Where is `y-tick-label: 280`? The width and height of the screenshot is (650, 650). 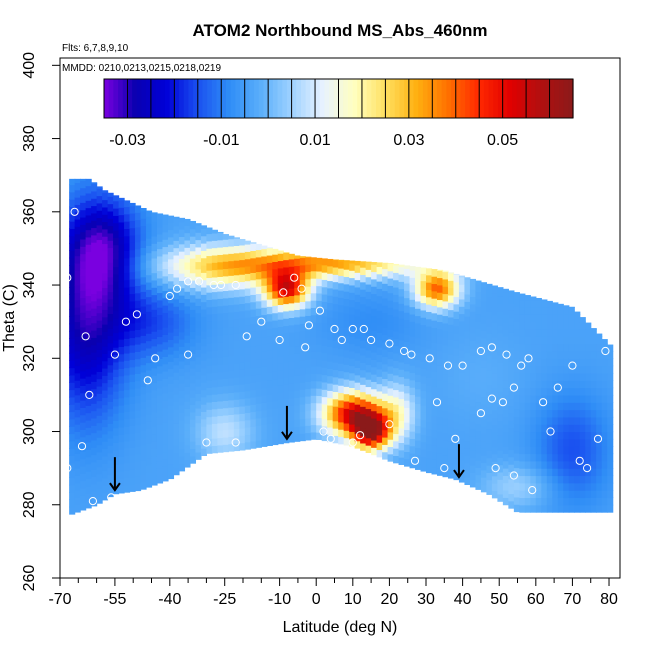
y-tick-label: 280 is located at coordinates (29, 504).